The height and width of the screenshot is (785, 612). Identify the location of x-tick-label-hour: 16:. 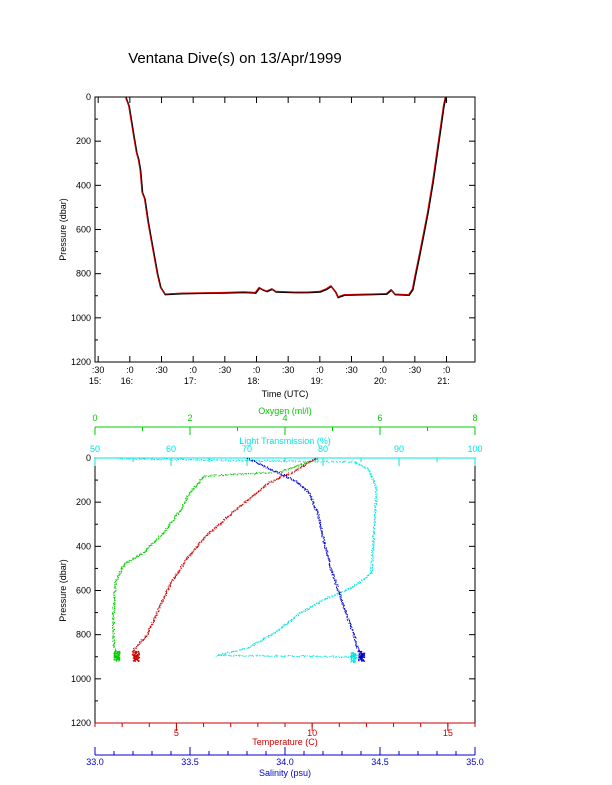
(127, 381).